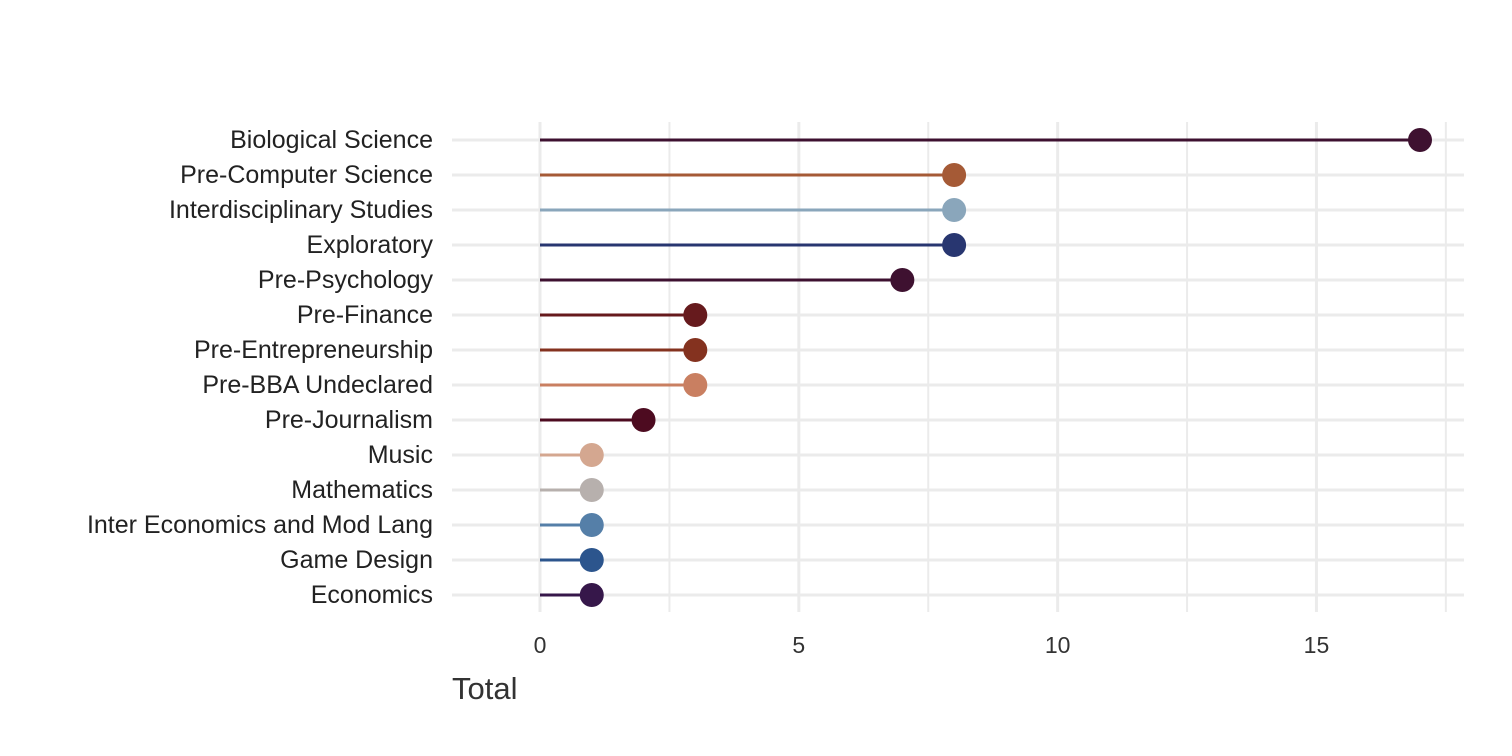 This screenshot has height=756, width=1512. Describe the element at coordinates (349, 420) in the screenshot. I see `category-label: Pre-Journalism` at that location.